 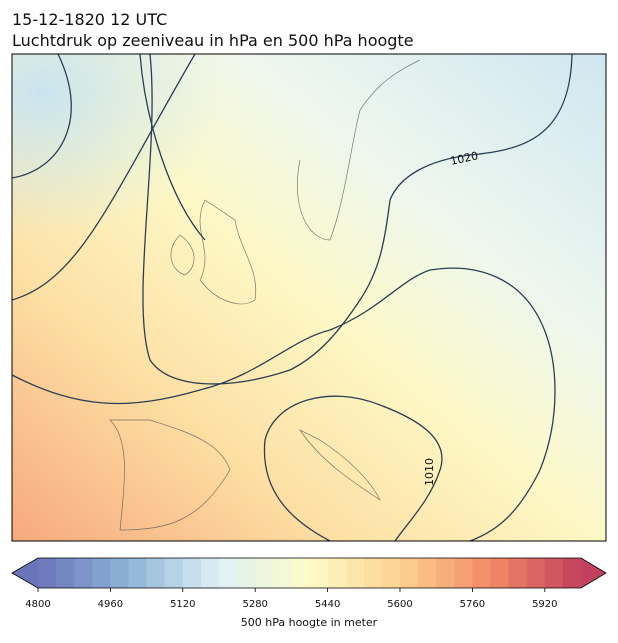 I want to click on colorbar-label: 500 hPa hoogte in meter, so click(x=309, y=622).